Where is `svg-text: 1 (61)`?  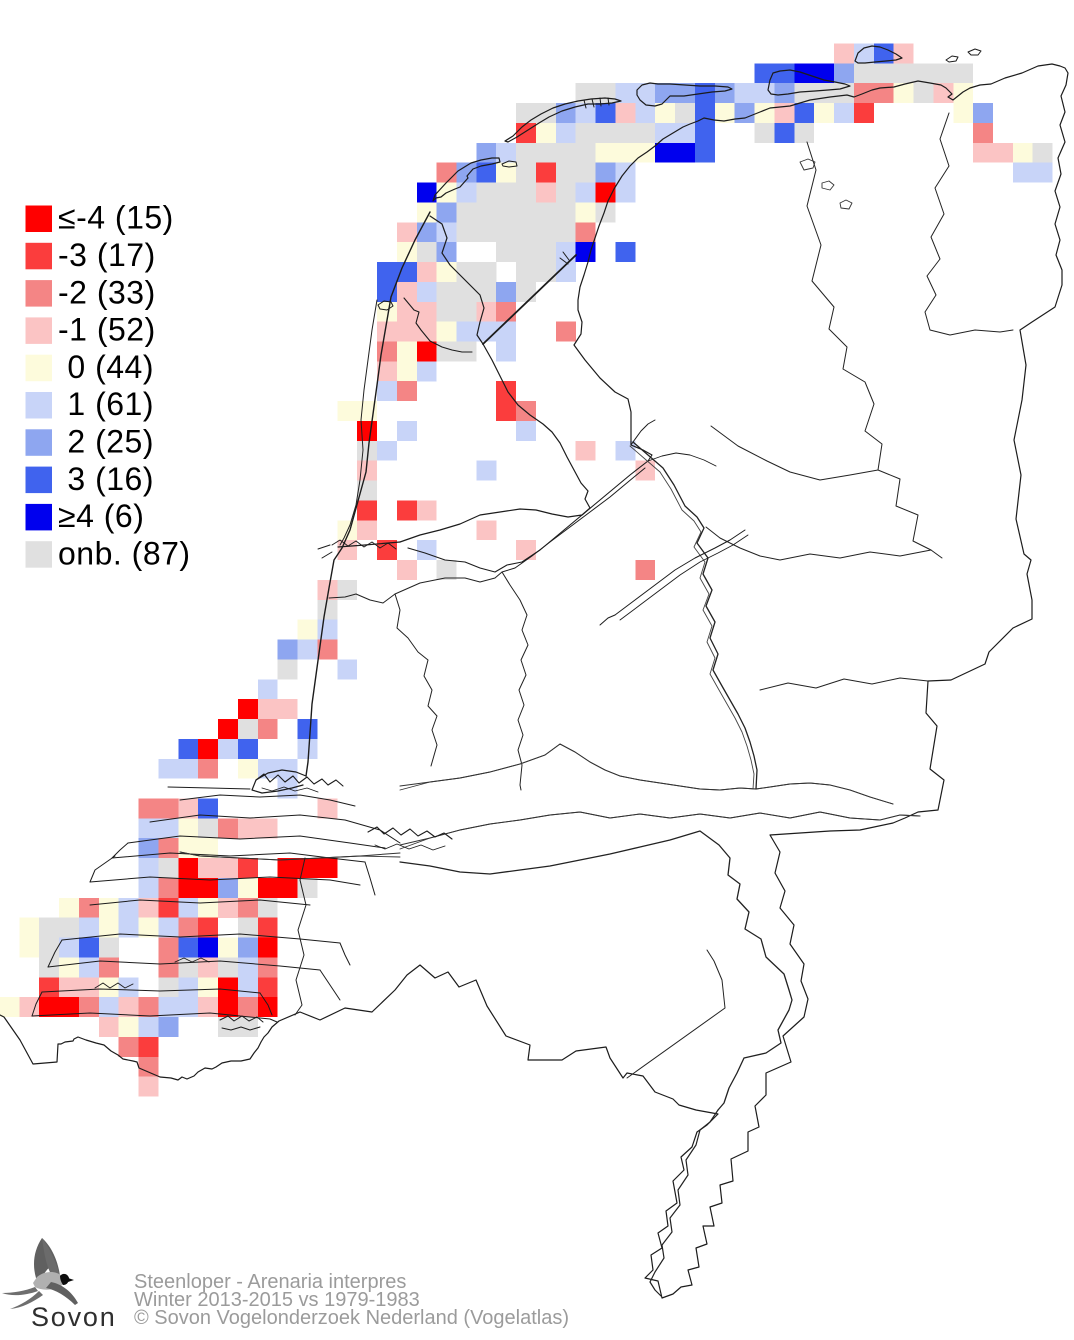 svg-text: 1 (61) is located at coordinates (106, 404).